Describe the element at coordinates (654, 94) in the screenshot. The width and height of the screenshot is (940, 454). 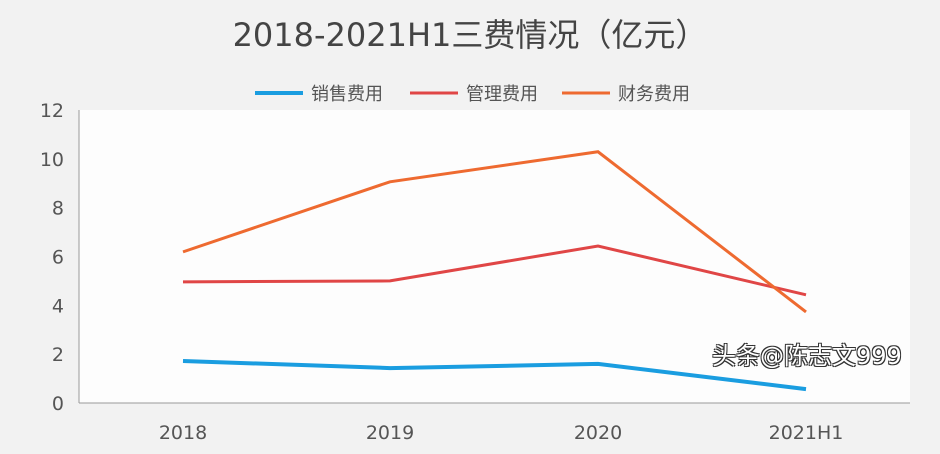
I see `legend-label: 财务费用` at that location.